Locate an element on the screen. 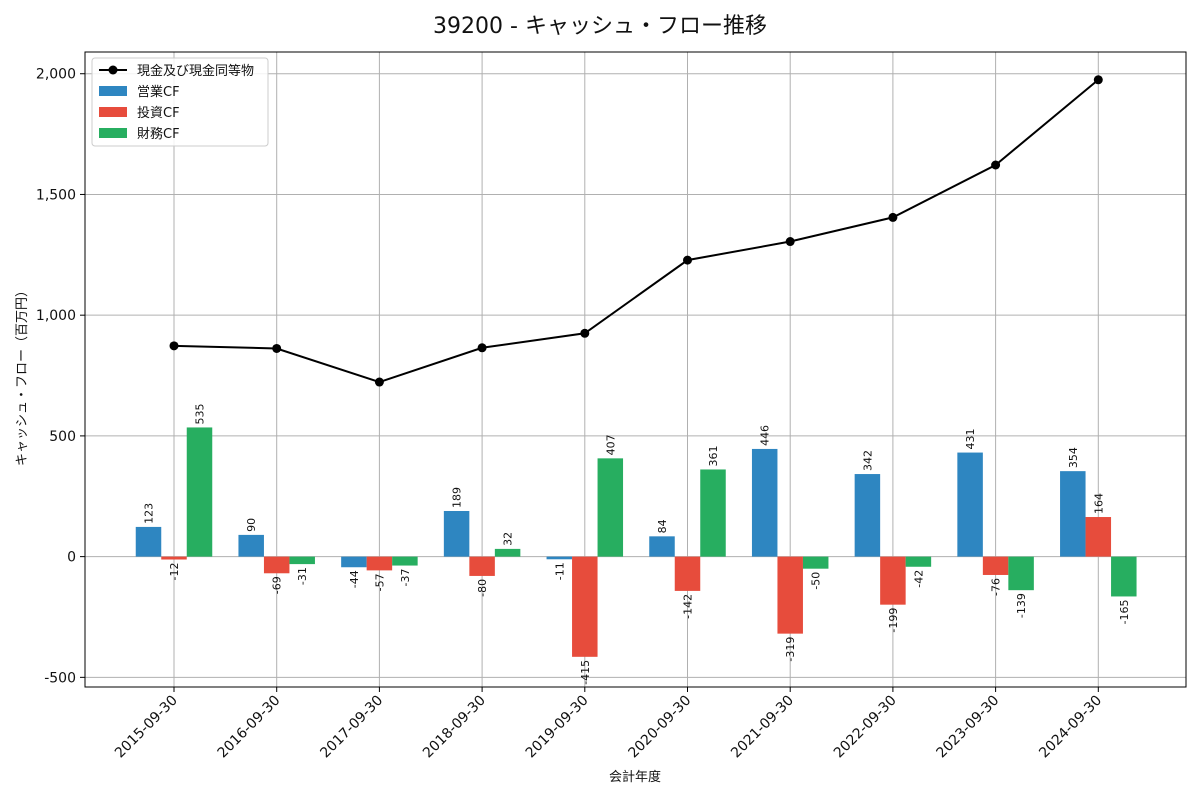 The width and height of the screenshot is (1200, 800). bar-value-label: -139 is located at coordinates (1021, 605).